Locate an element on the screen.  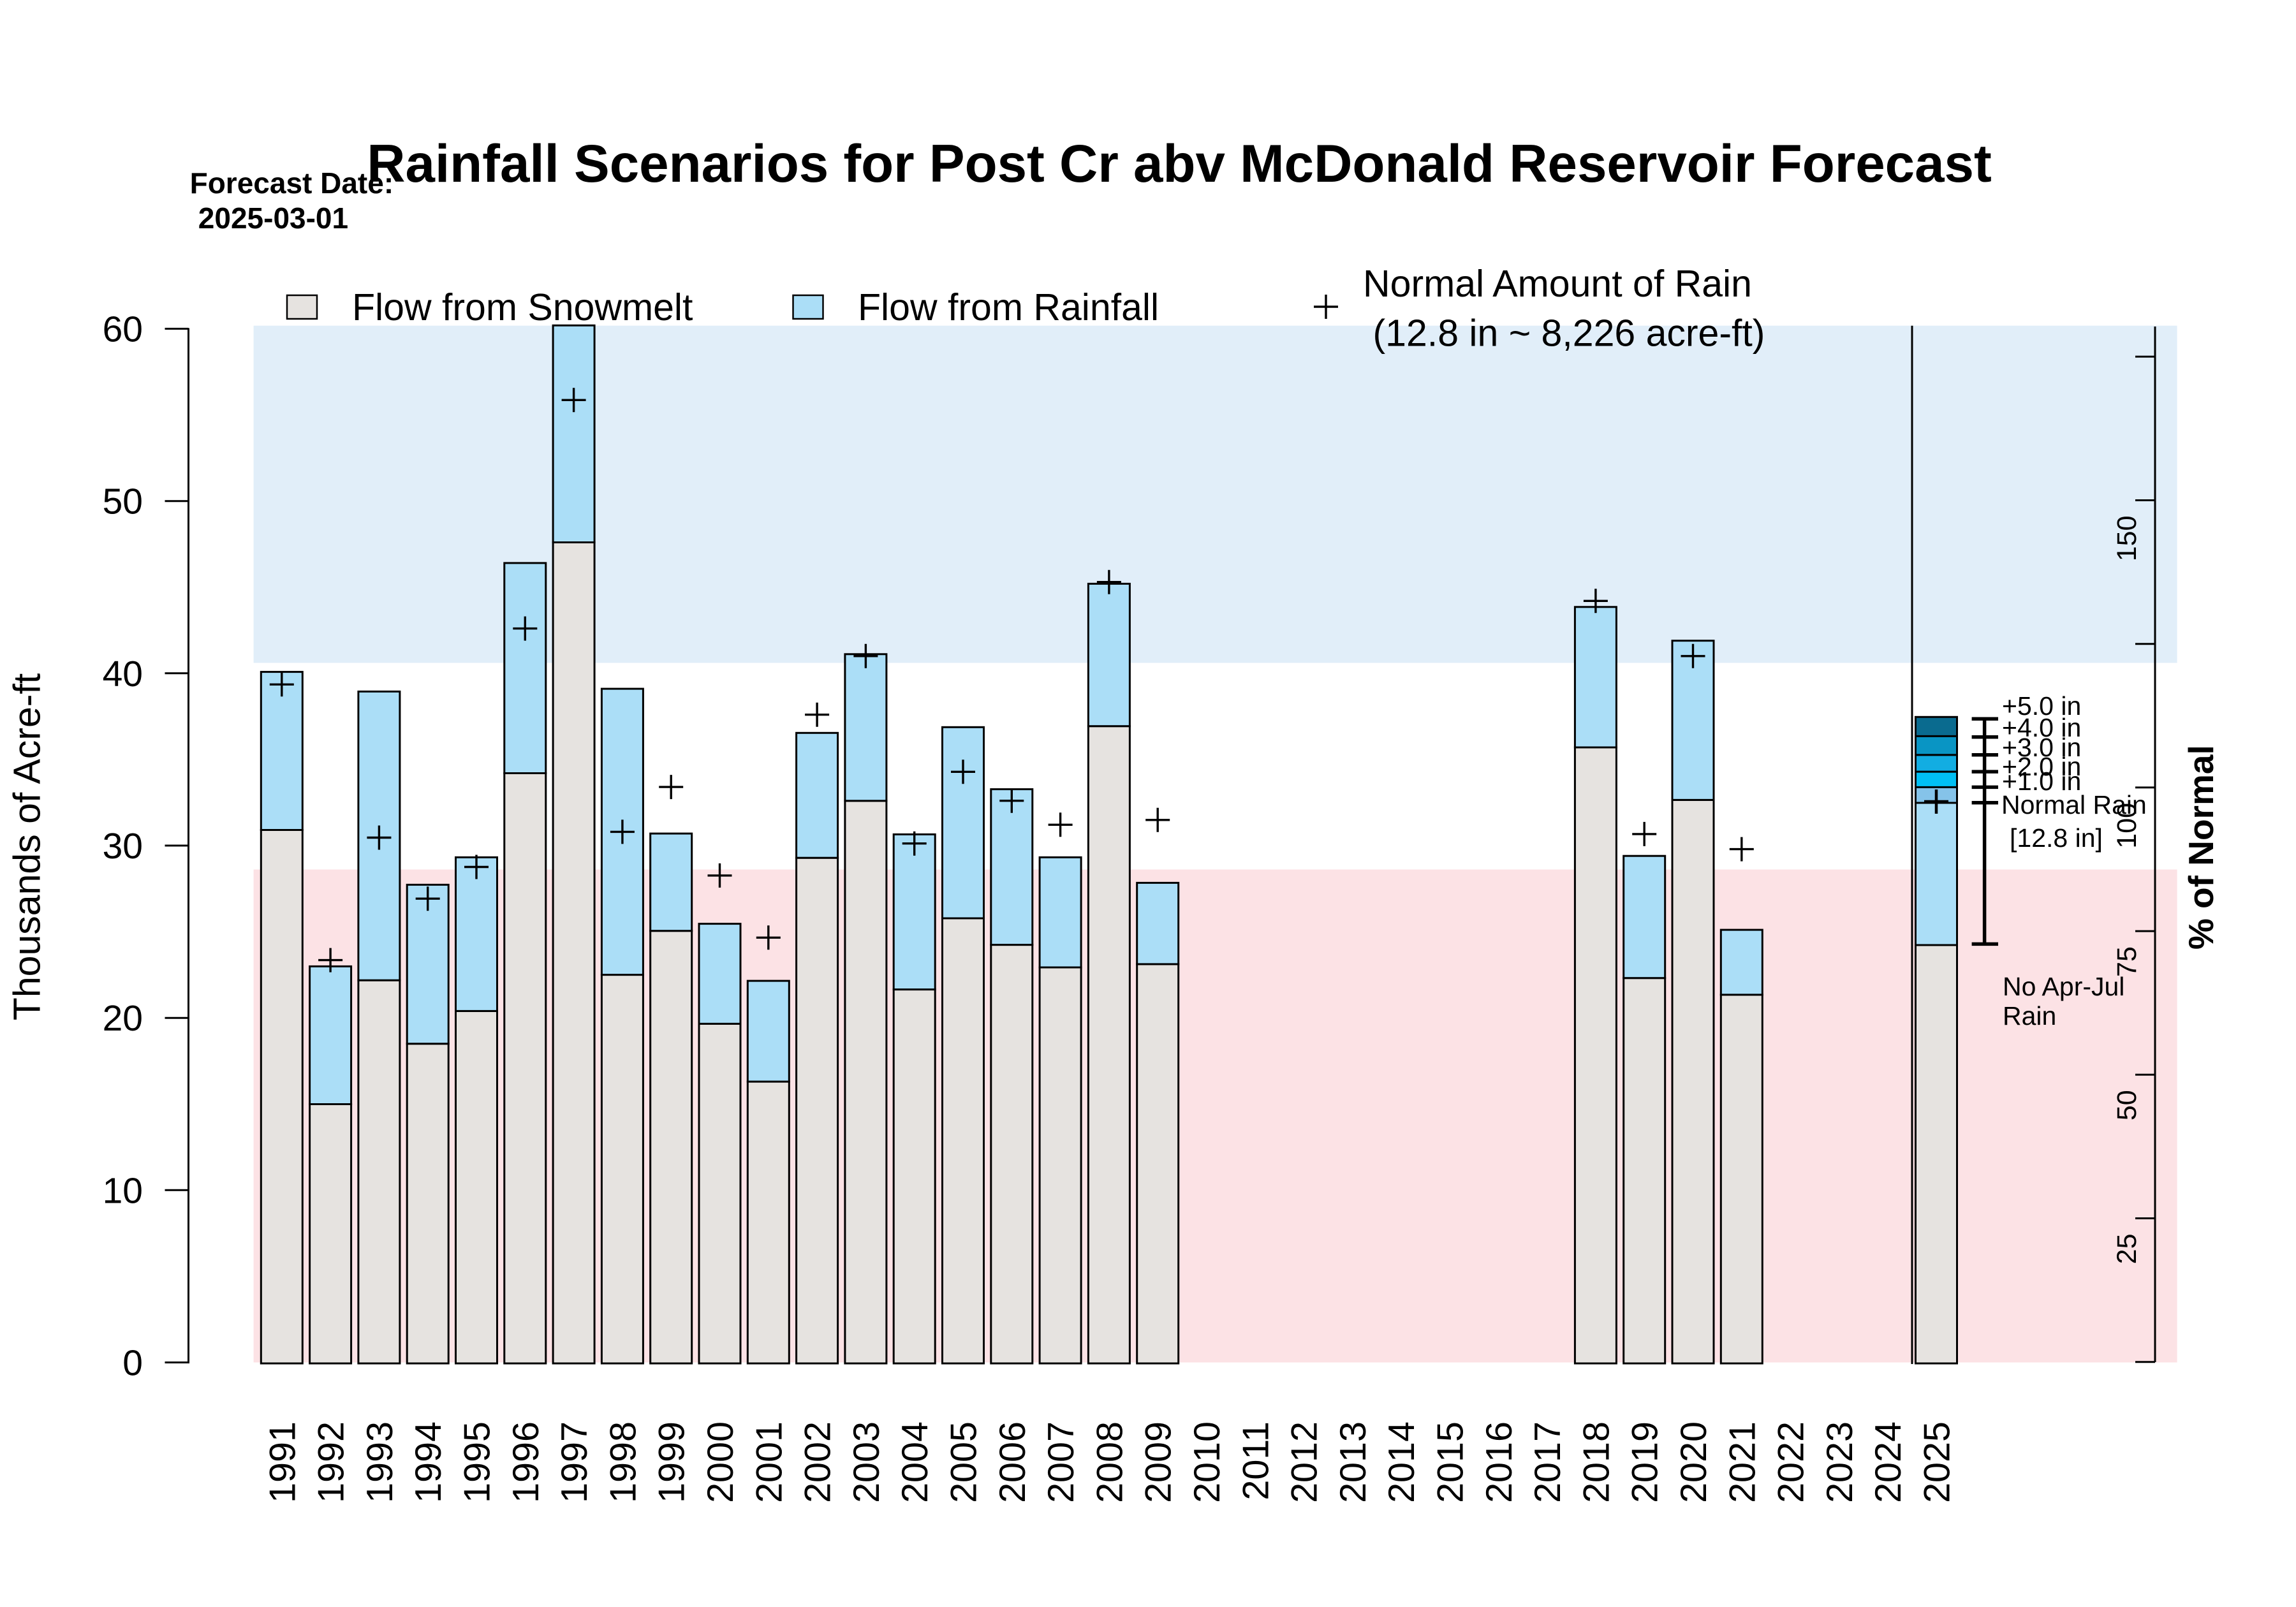
svg-text: 2006 is located at coordinates (1012, 1462).